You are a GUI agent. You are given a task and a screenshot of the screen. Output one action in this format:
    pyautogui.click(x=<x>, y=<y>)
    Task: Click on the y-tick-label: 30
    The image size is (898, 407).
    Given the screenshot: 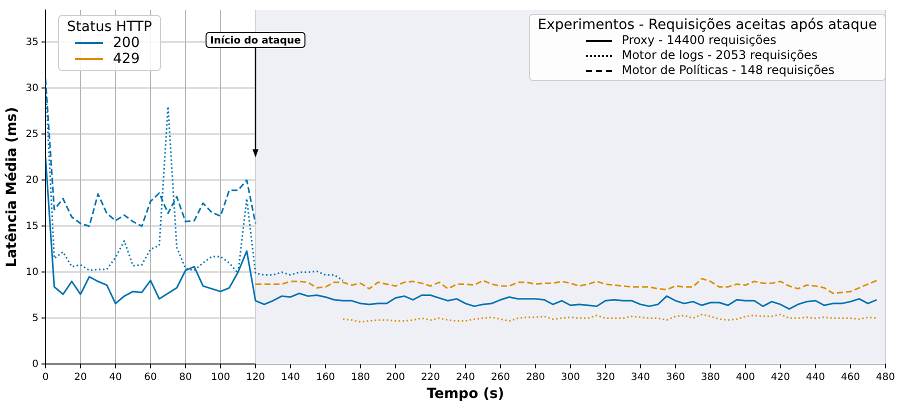 What is the action you would take?
    pyautogui.click(x=32, y=88)
    